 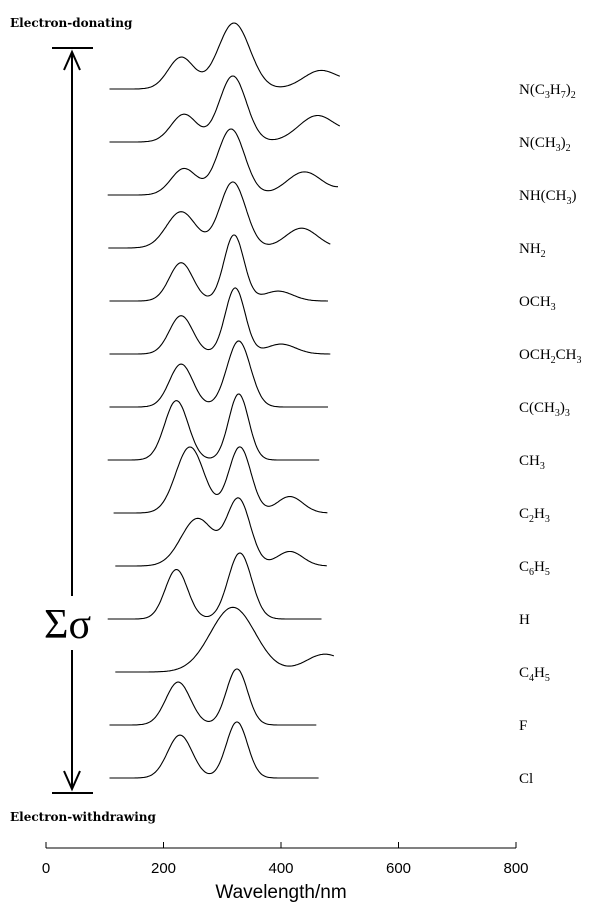 What do you see at coordinates (398, 868) in the screenshot?
I see `x-tick-label-600: 600` at bounding box center [398, 868].